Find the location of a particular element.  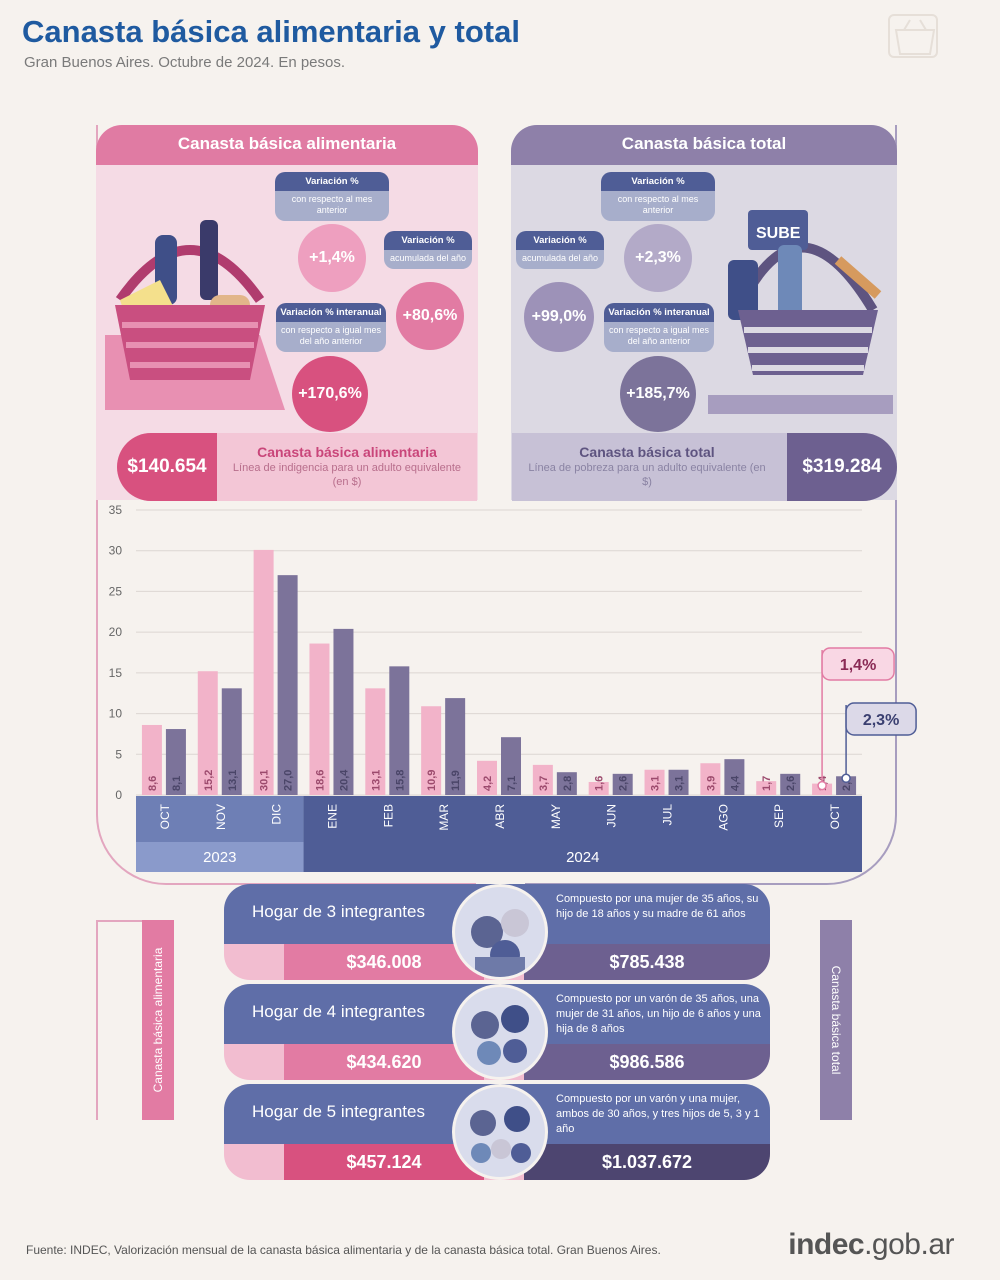

data-label: 8,6 is located at coordinates (153, 783).